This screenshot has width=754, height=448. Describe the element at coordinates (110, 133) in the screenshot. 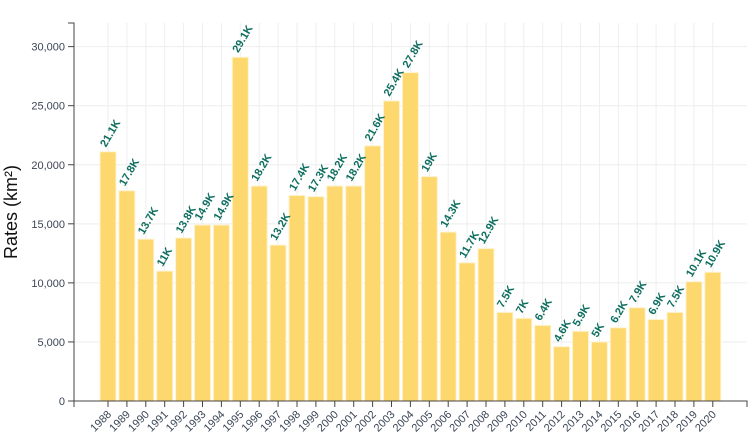

I see `data-label: 21.1K` at that location.